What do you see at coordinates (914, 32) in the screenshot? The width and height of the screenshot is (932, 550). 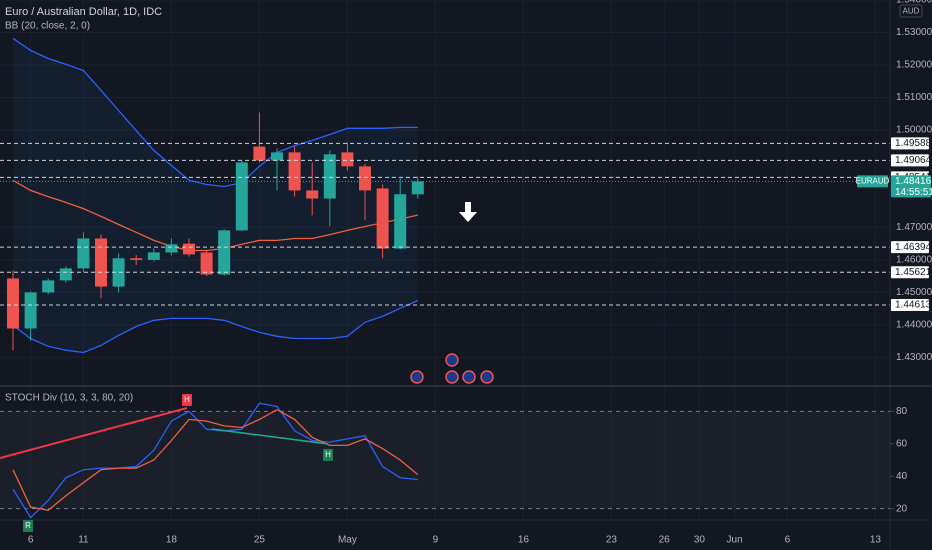 I see `y-tick-label: 1.53000` at bounding box center [914, 32].